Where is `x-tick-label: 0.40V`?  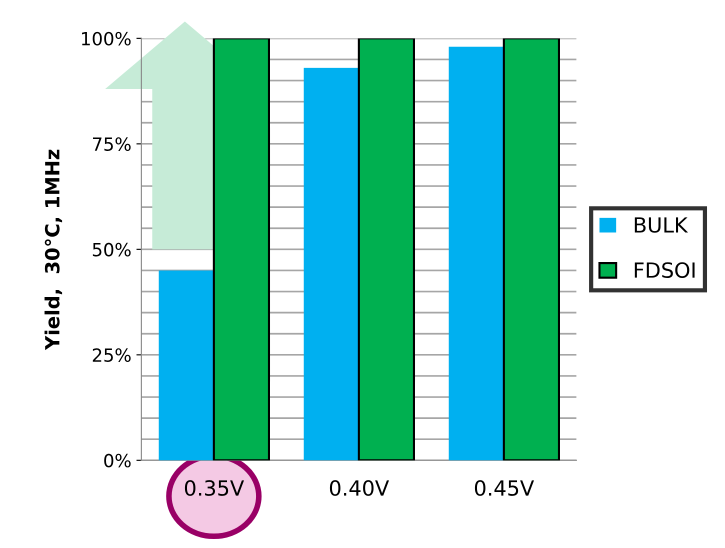 x-tick-label: 0.40V is located at coordinates (360, 488).